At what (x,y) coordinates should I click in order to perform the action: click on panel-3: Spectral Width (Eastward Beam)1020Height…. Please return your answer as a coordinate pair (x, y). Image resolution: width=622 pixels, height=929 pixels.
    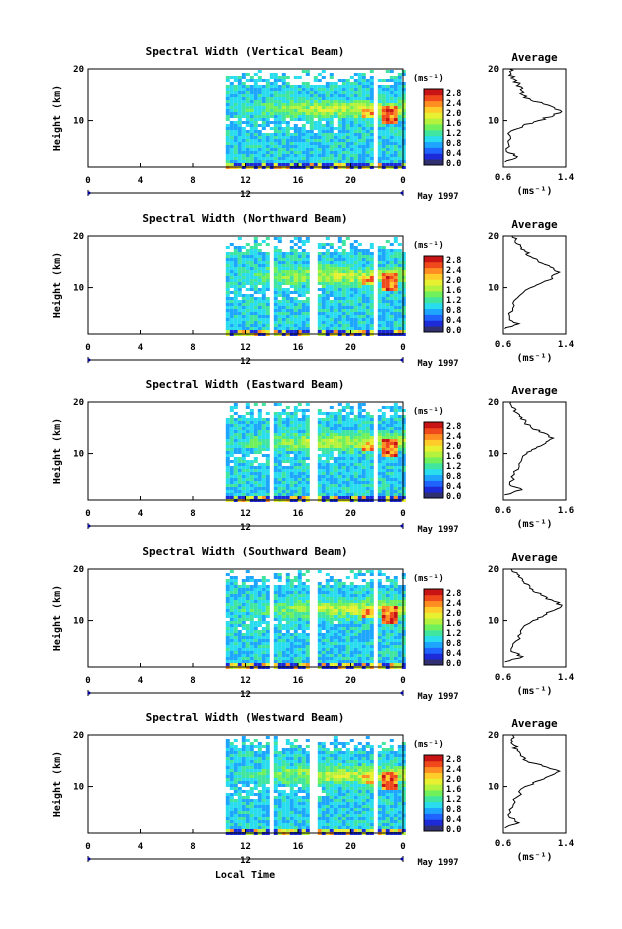
    Looking at the image, I should click on (312, 456).